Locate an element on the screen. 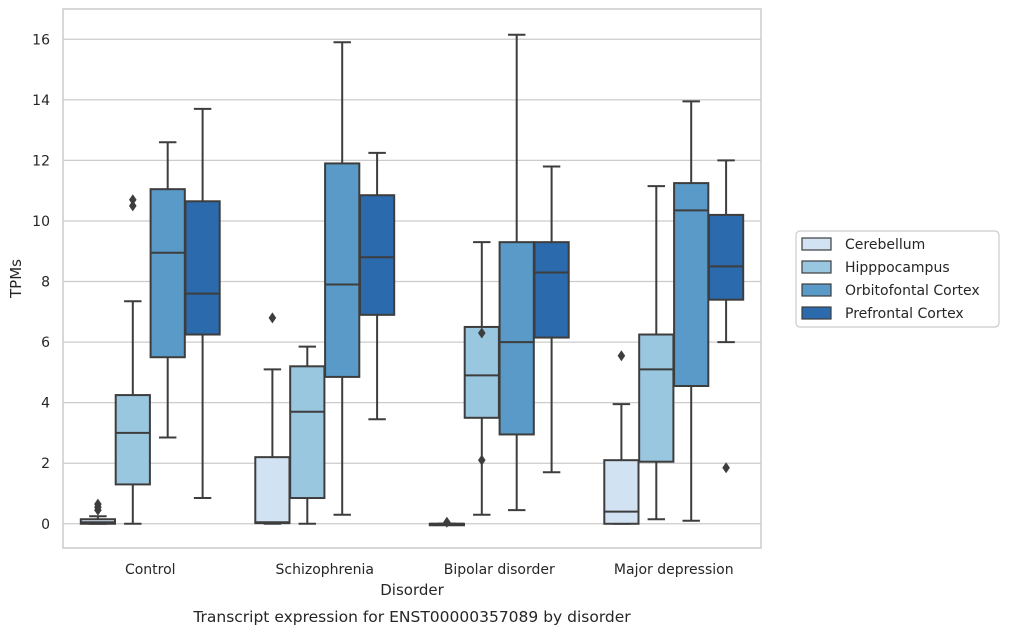 Image resolution: width=1009 pixels, height=634 pixels. x-axis-label: Disorder is located at coordinates (412, 590).